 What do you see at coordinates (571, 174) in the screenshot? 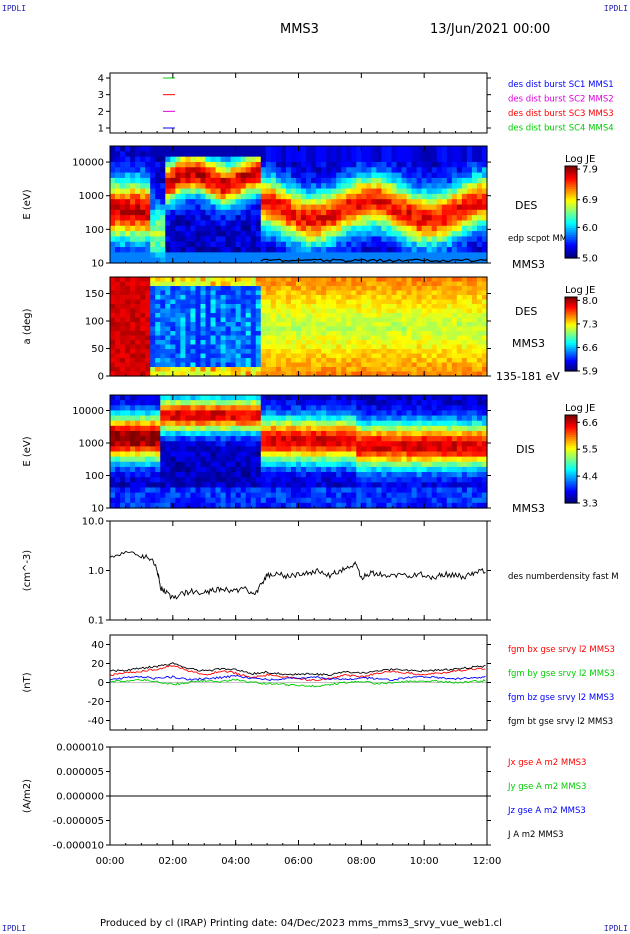
I see `des-energy-colorbar-cell` at bounding box center [571, 174].